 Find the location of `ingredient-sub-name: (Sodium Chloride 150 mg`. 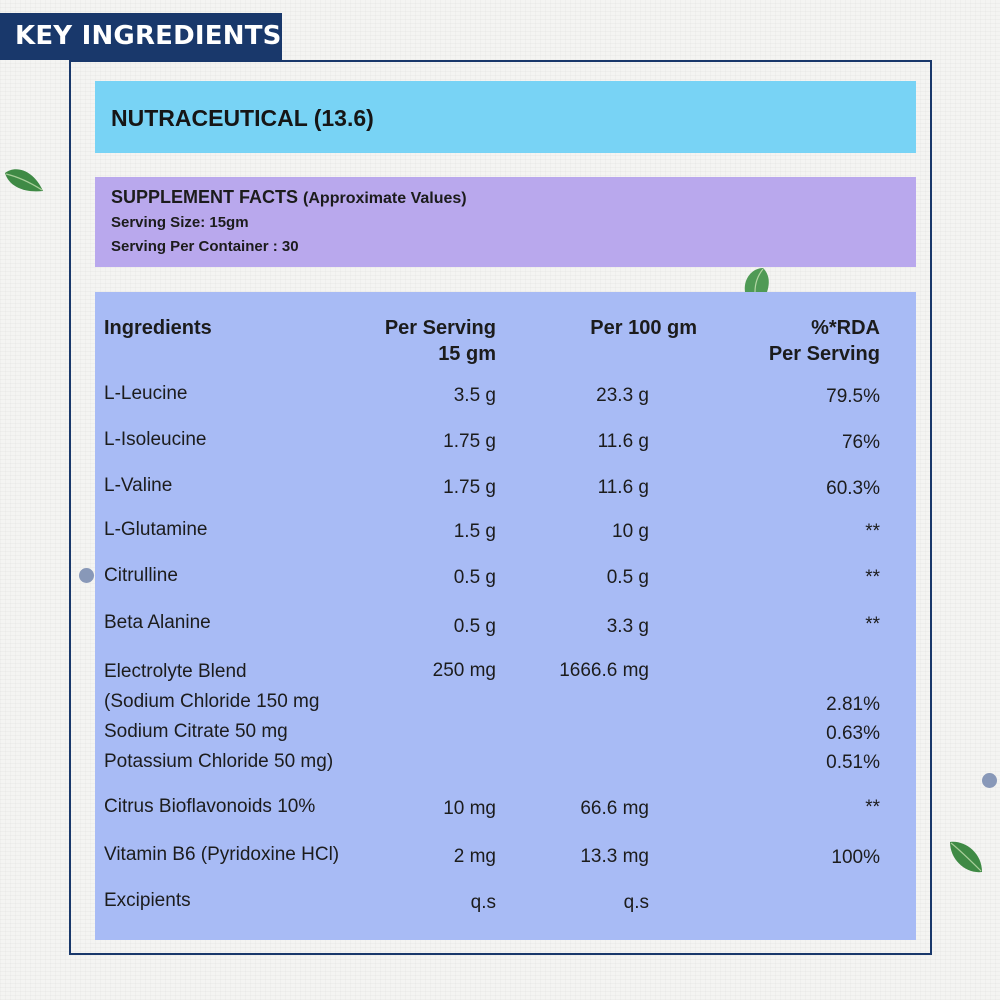

ingredient-sub-name: (Sodium Chloride 150 mg is located at coordinates (212, 701).